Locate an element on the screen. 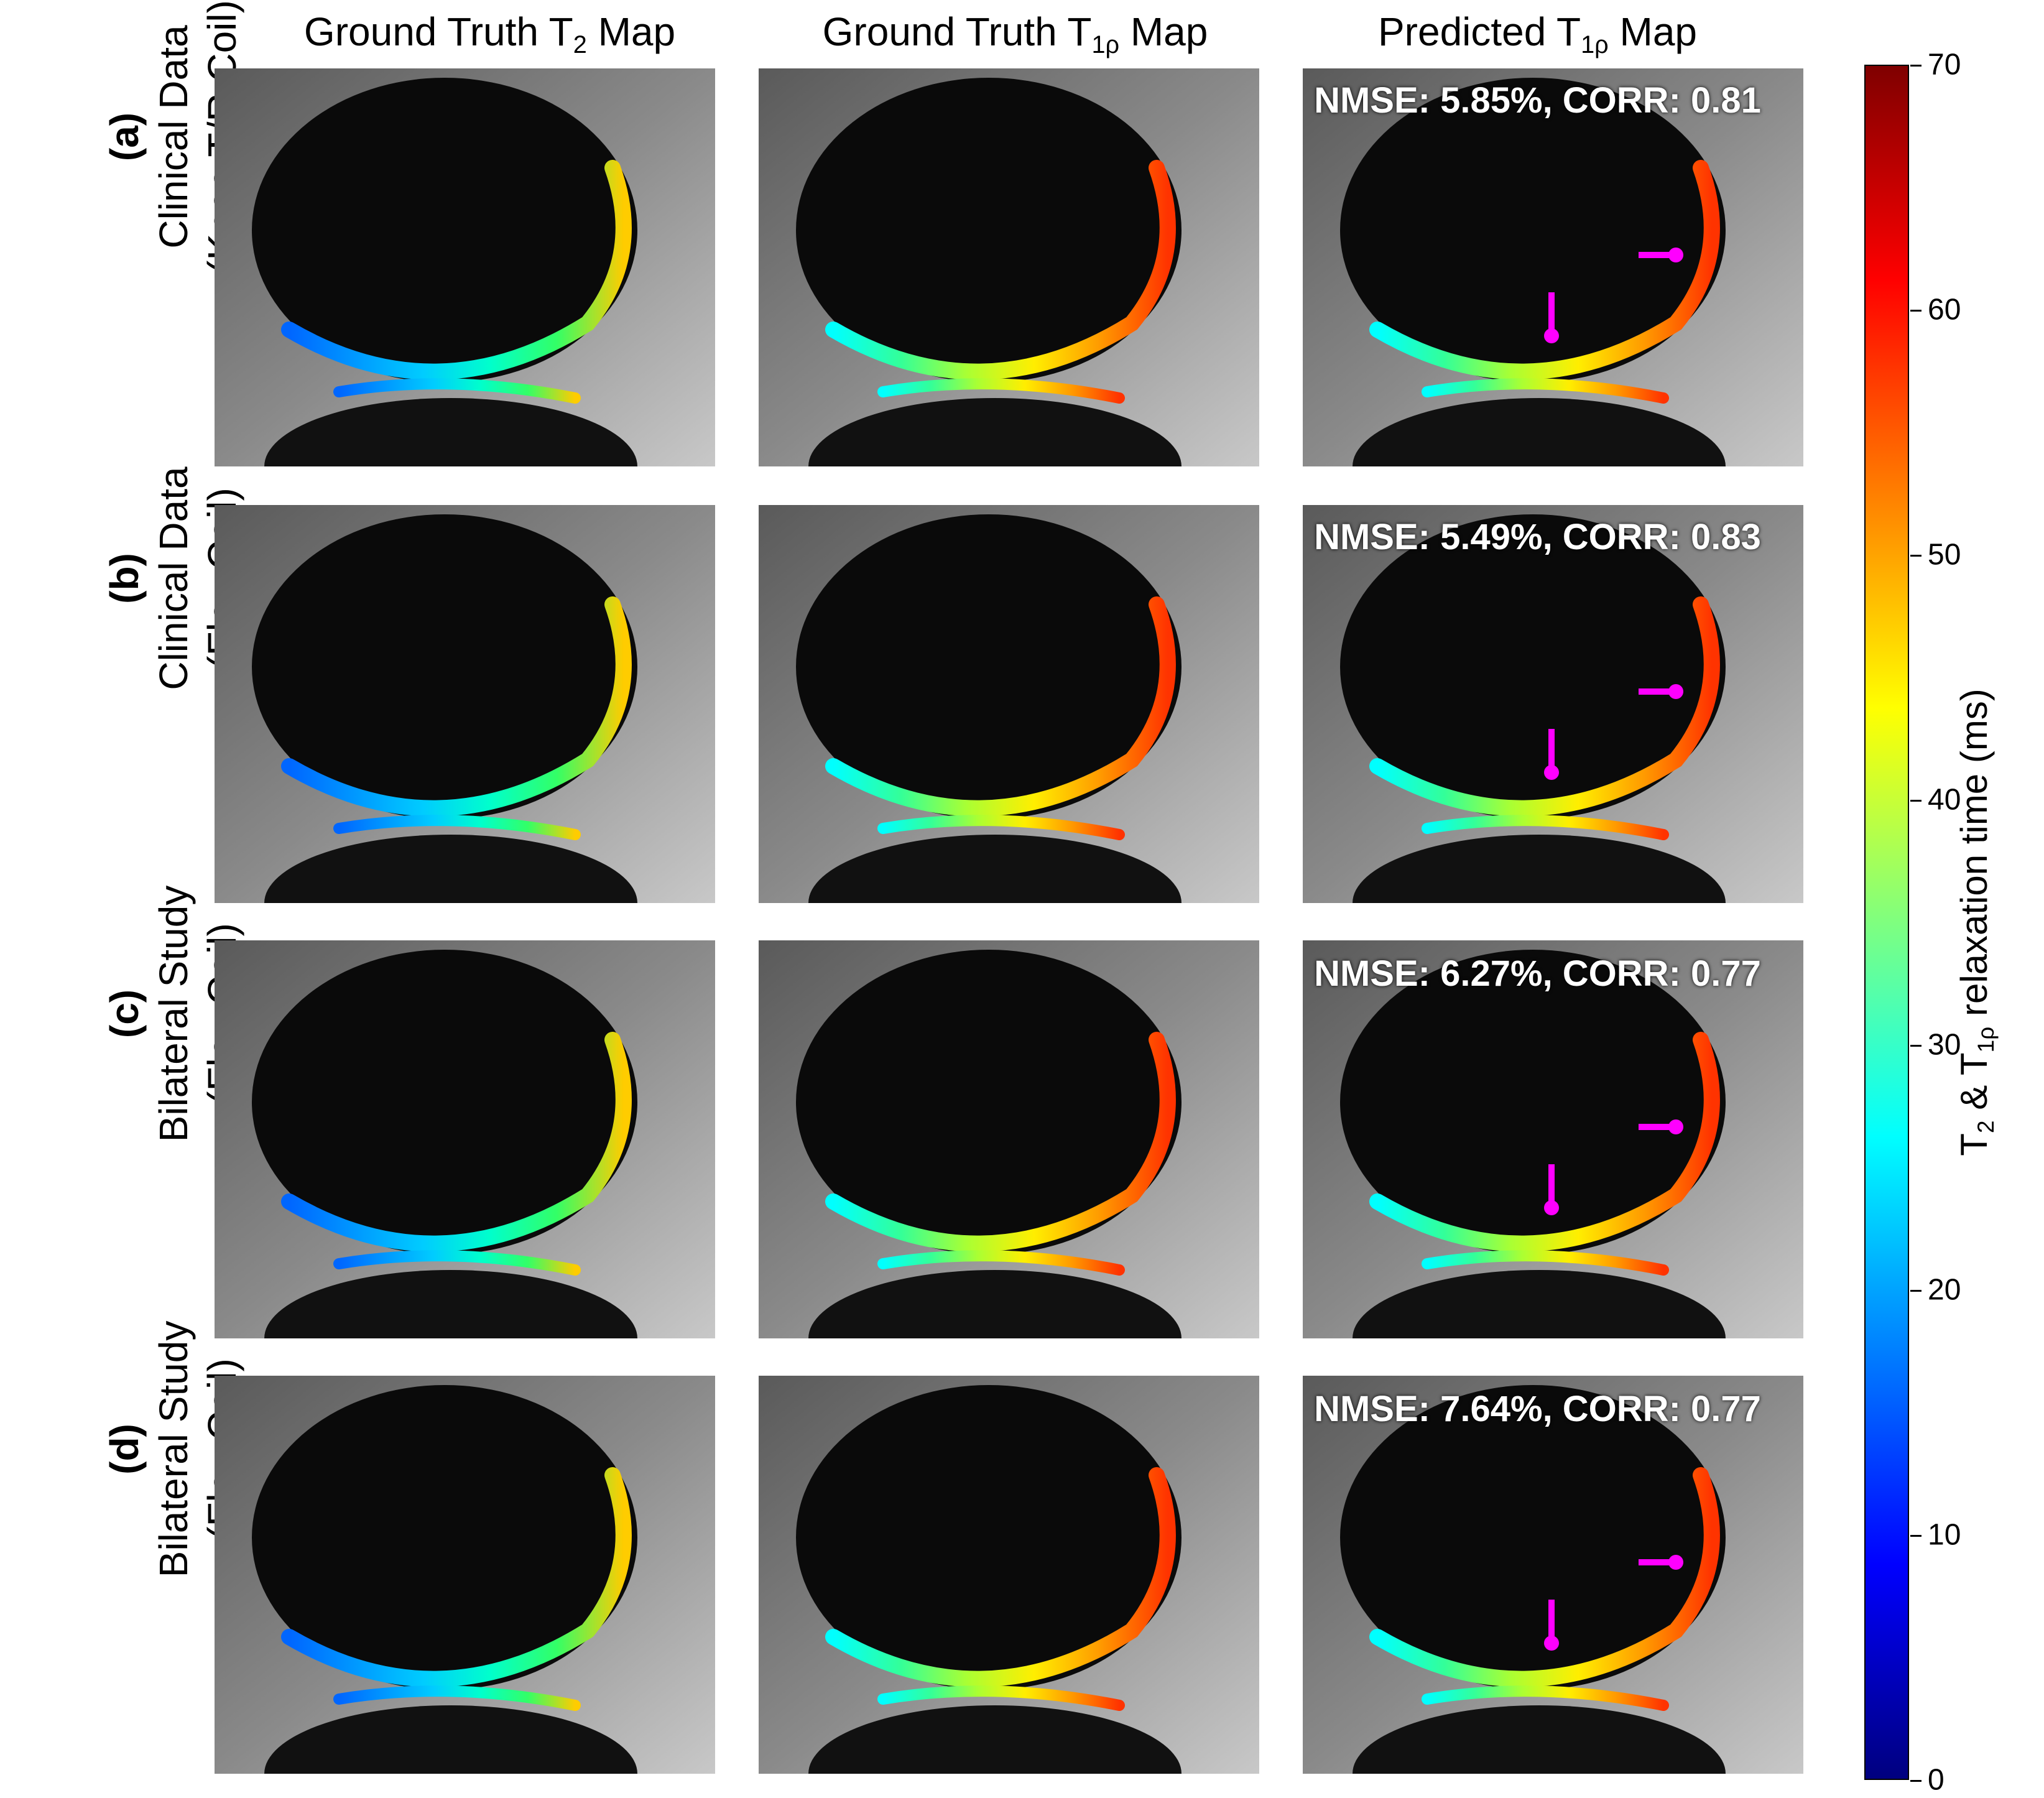 The image size is (2044, 1798). title-text: Predicted T is located at coordinates (1479, 31).